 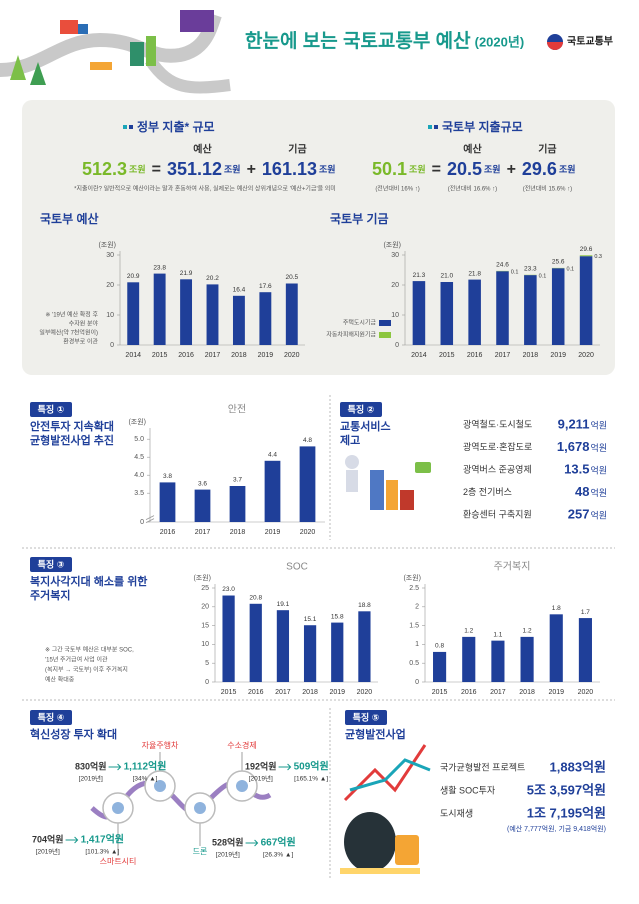 What do you see at coordinates (205, 607) in the screenshot?
I see `y-tick-label: 20` at bounding box center [205, 607].